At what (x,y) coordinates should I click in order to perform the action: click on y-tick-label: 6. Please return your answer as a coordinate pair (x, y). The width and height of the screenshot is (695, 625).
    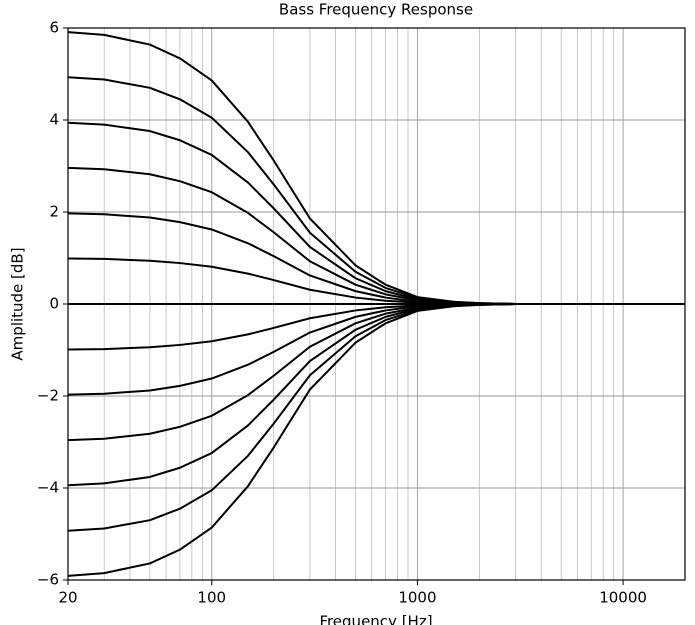
    Looking at the image, I should click on (54, 28).